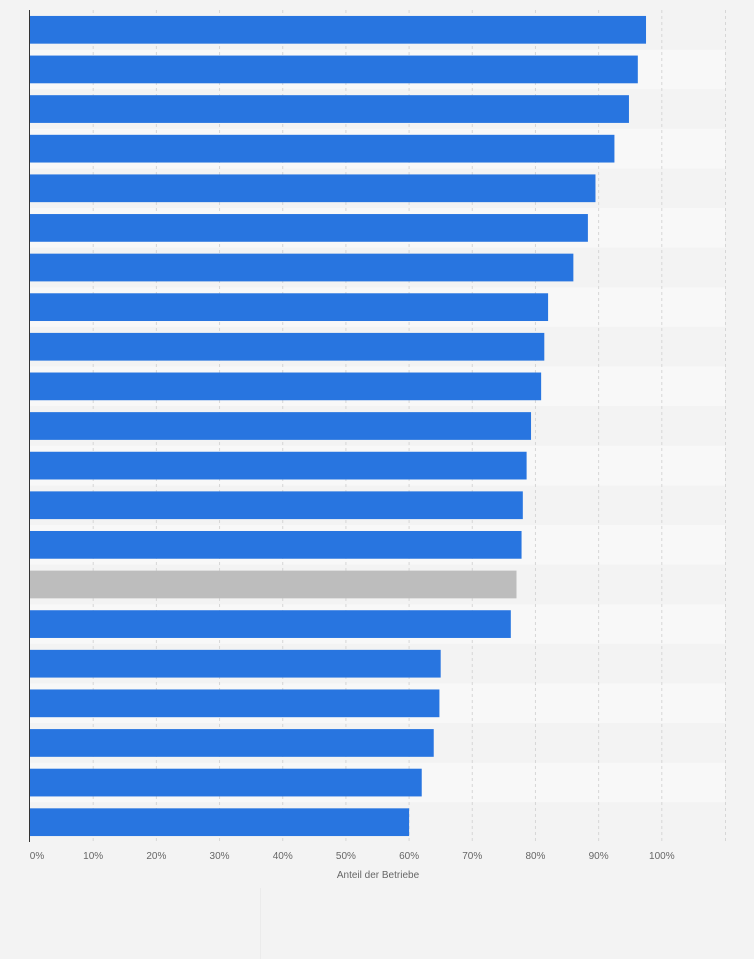 Image resolution: width=754 pixels, height=959 pixels. What do you see at coordinates (662, 856) in the screenshot?
I see `x-tick-label: 100%` at bounding box center [662, 856].